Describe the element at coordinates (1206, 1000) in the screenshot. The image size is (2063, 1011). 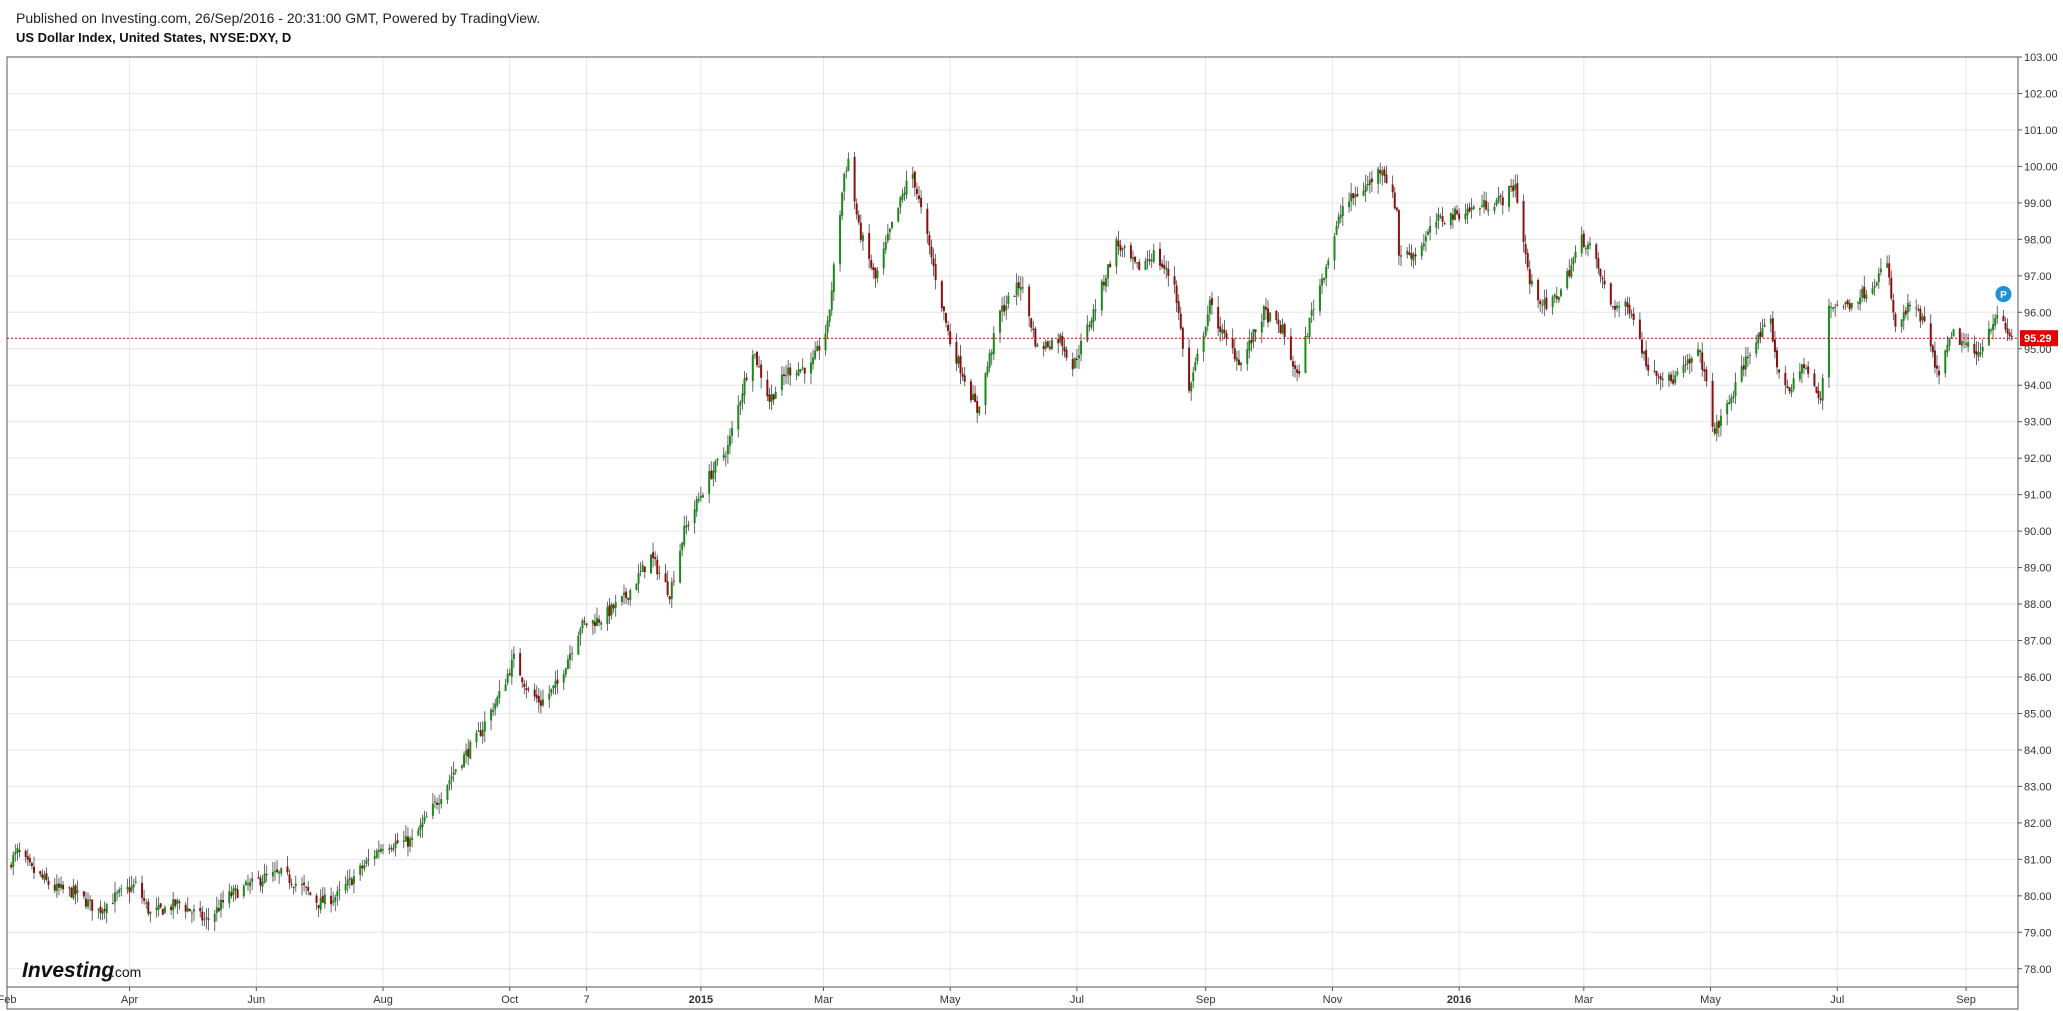
I see `x-tick-label: Sep` at that location.